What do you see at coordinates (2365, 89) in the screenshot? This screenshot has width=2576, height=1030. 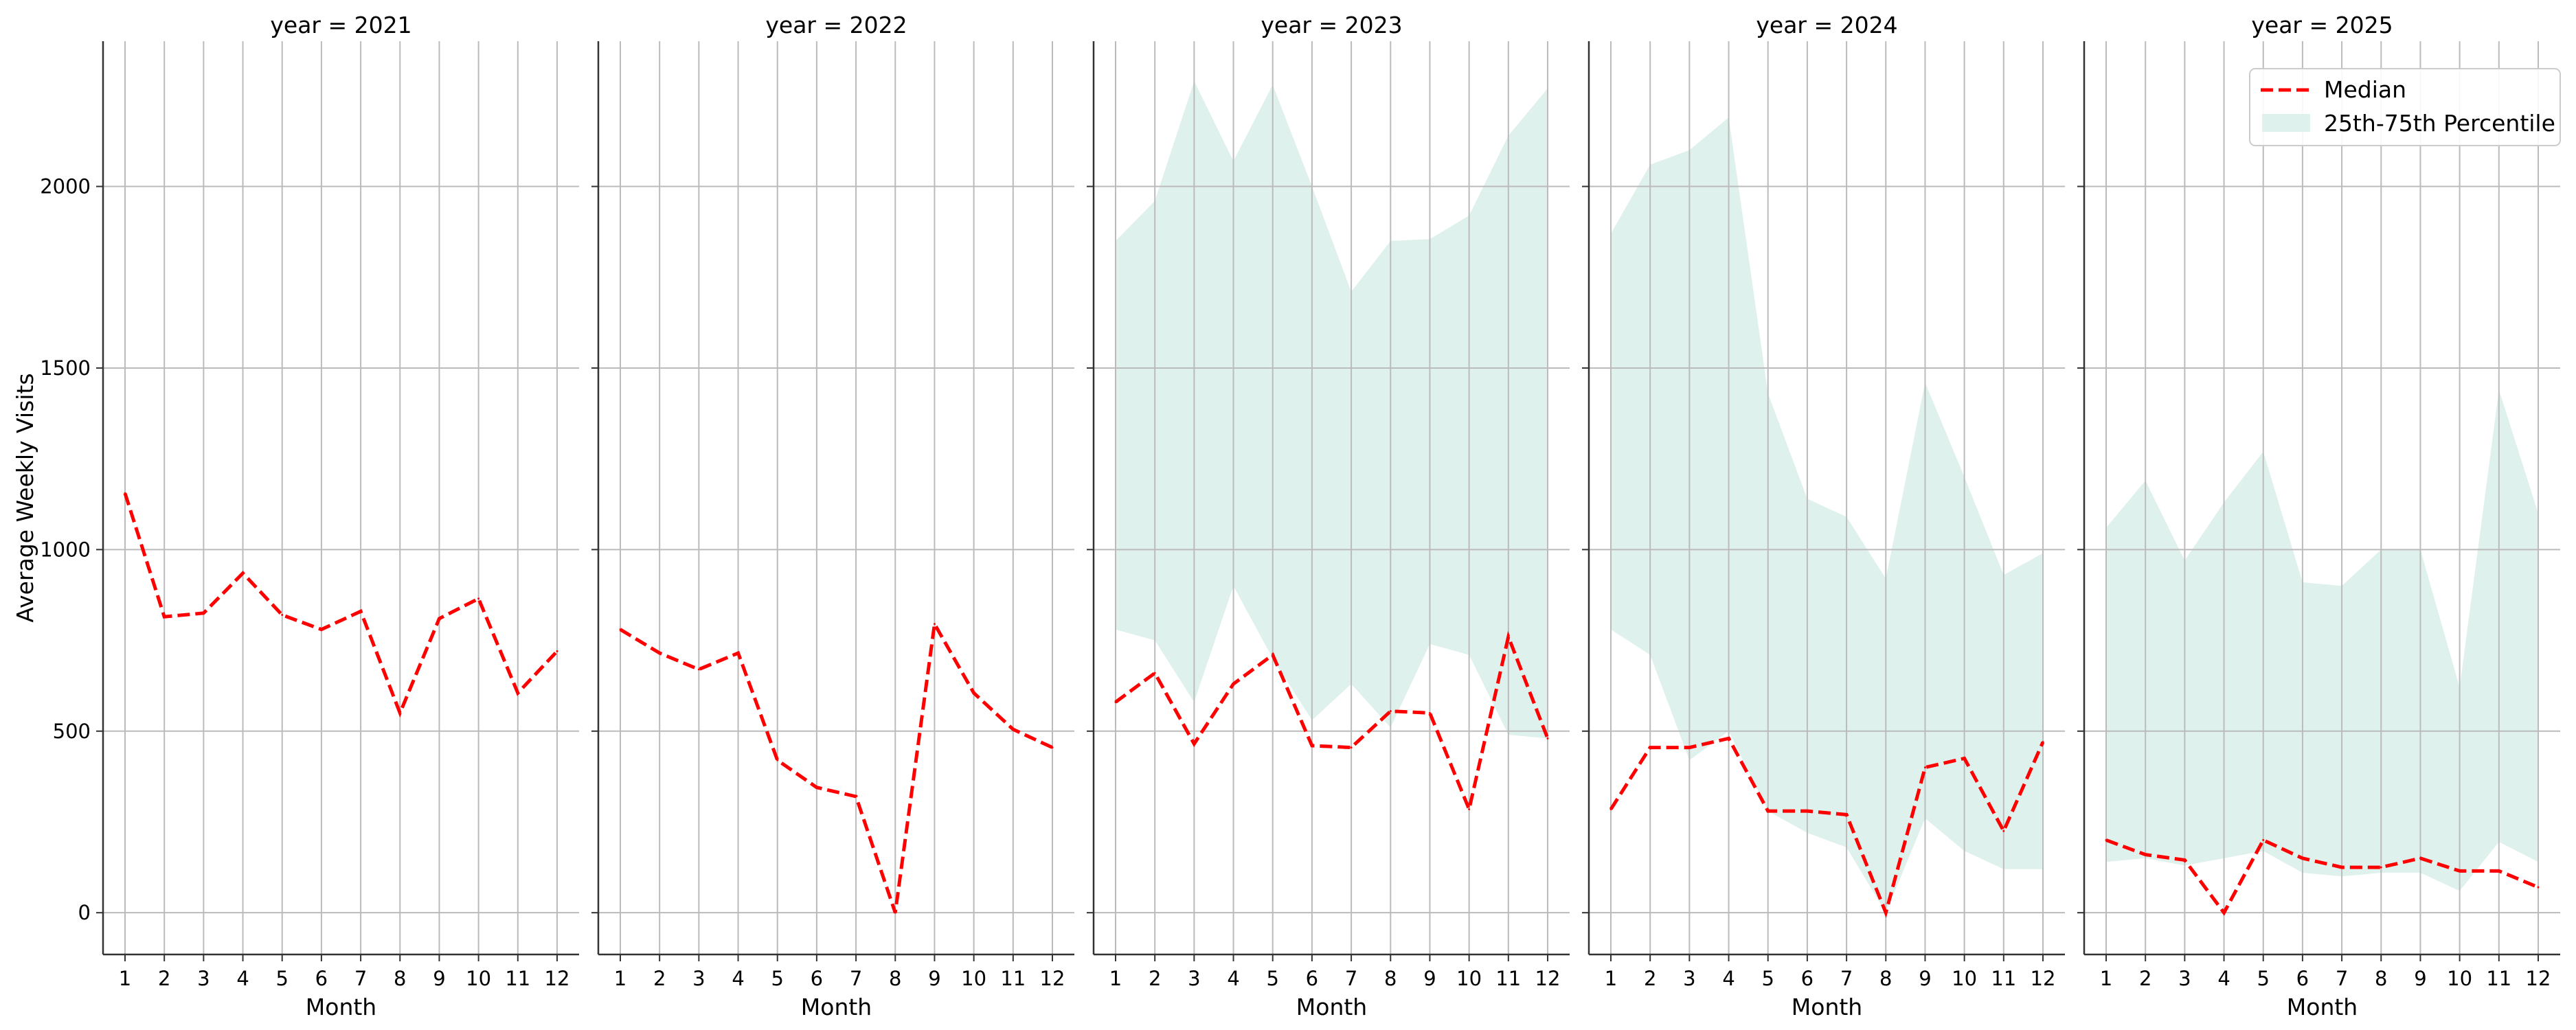 I see `legend-label-median: Median` at bounding box center [2365, 89].